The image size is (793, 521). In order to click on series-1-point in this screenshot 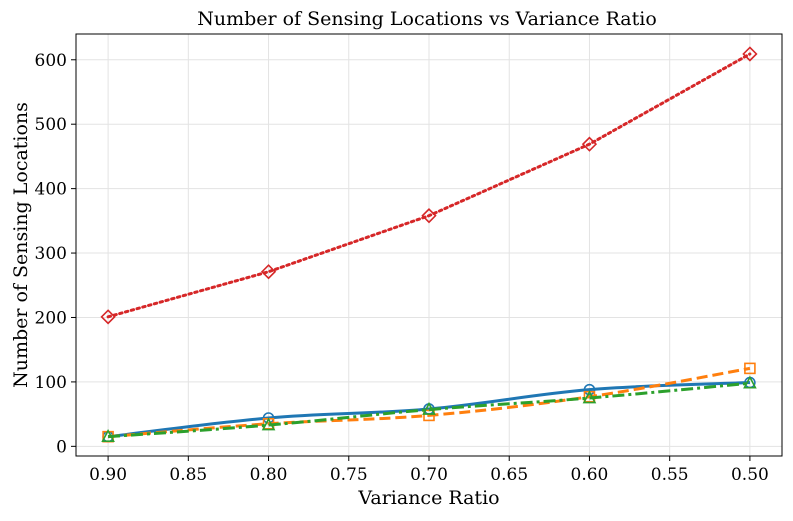, I will do `click(589, 389)`.